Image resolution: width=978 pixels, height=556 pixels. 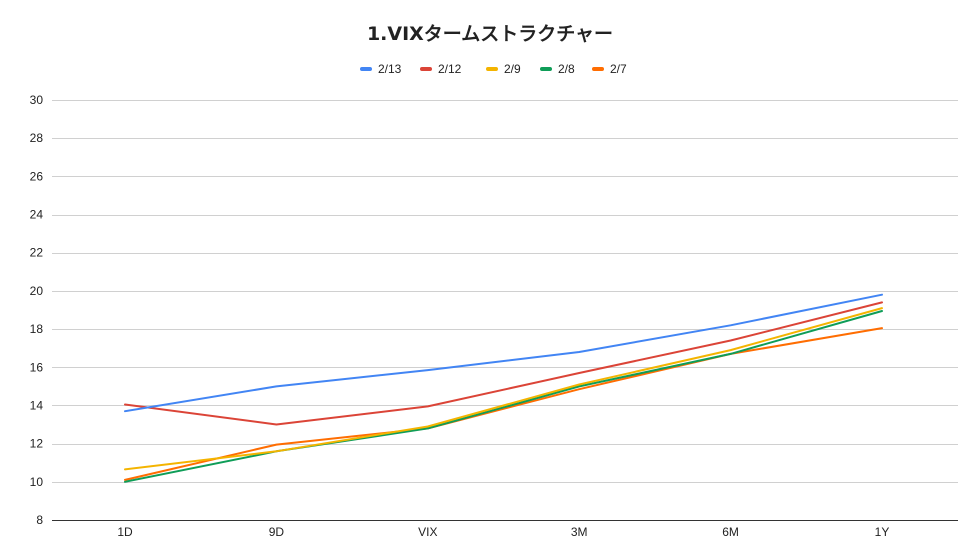 I want to click on y-tick-label: 22, so click(x=37, y=253).